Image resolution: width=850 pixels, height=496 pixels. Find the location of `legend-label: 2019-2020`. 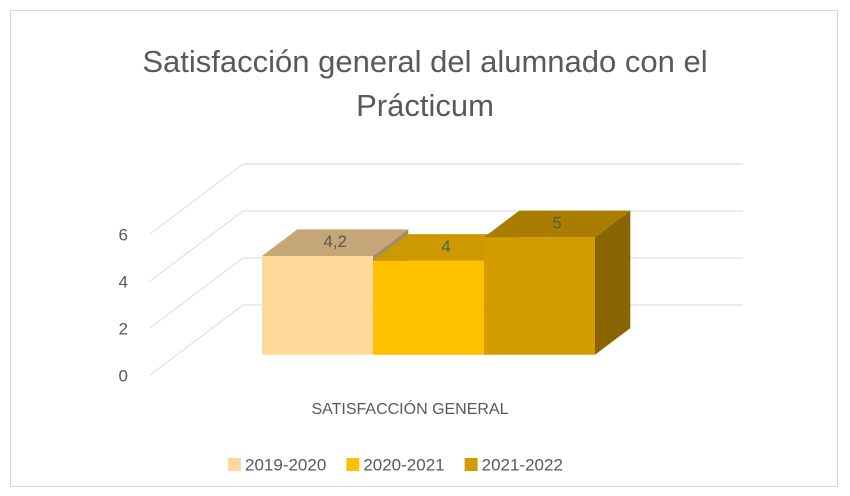

legend-label: 2019-2020 is located at coordinates (285, 464).